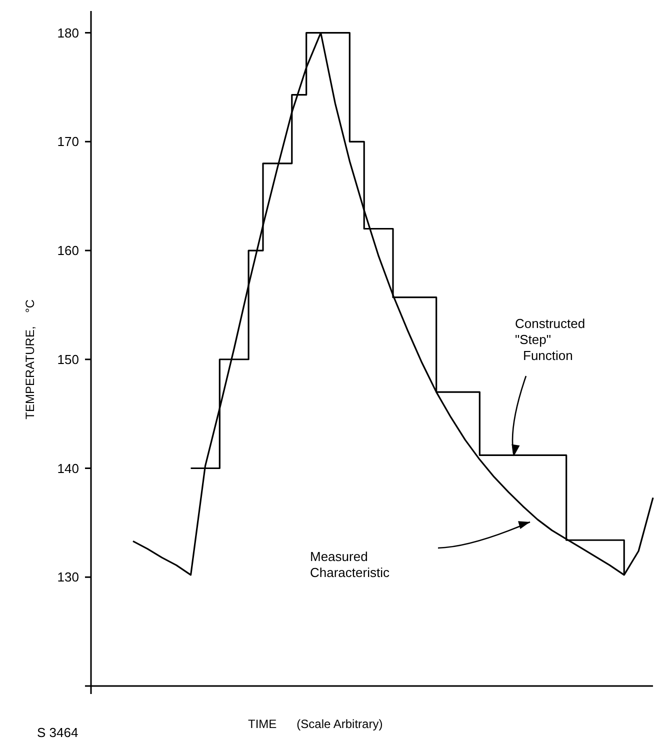  What do you see at coordinates (30, 359) in the screenshot?
I see `y-axis-title: TEMPERATURE, °C` at bounding box center [30, 359].